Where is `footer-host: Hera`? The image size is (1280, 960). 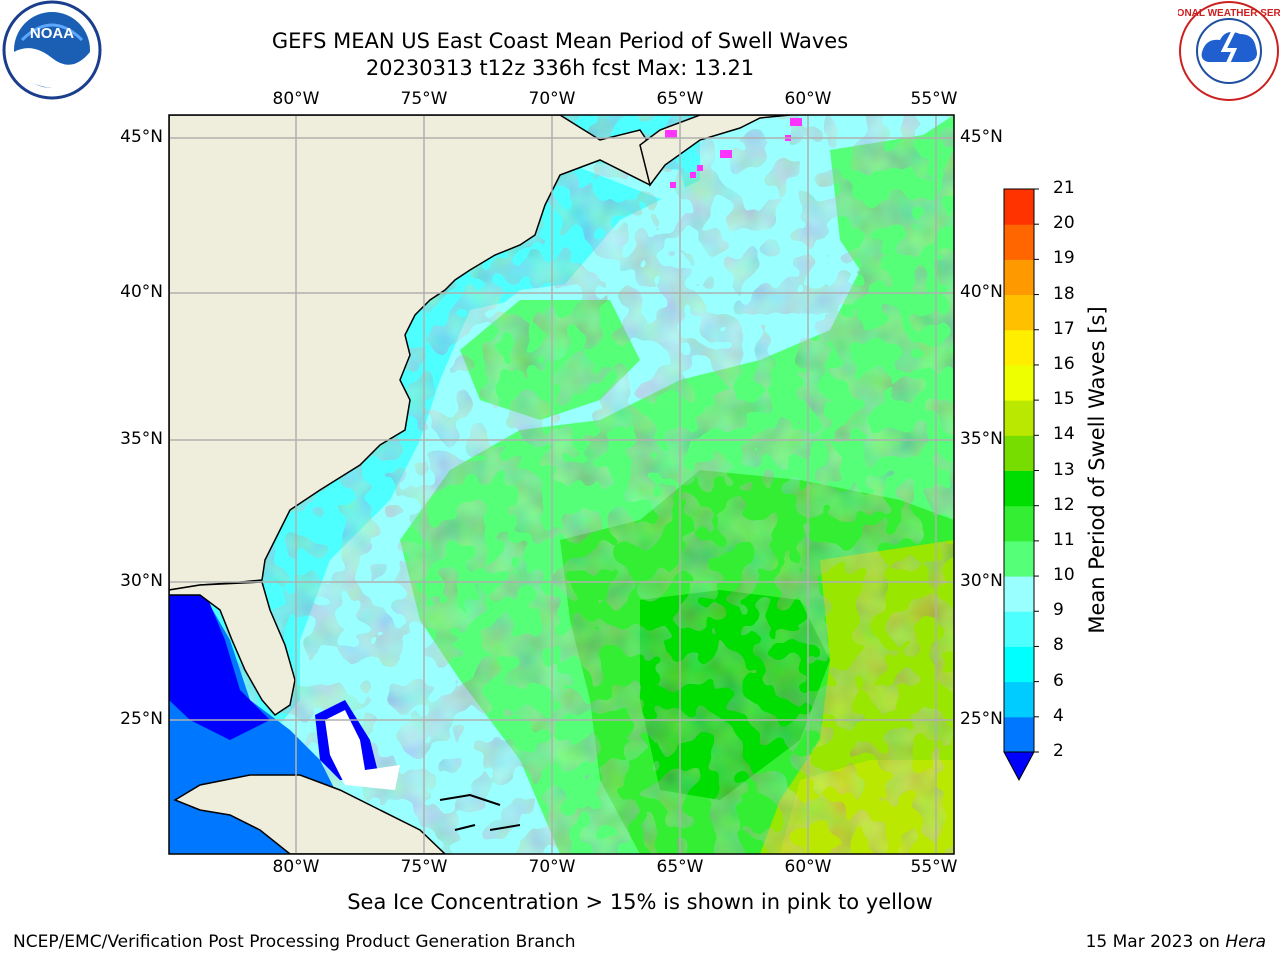 footer-host: Hera is located at coordinates (1245, 942).